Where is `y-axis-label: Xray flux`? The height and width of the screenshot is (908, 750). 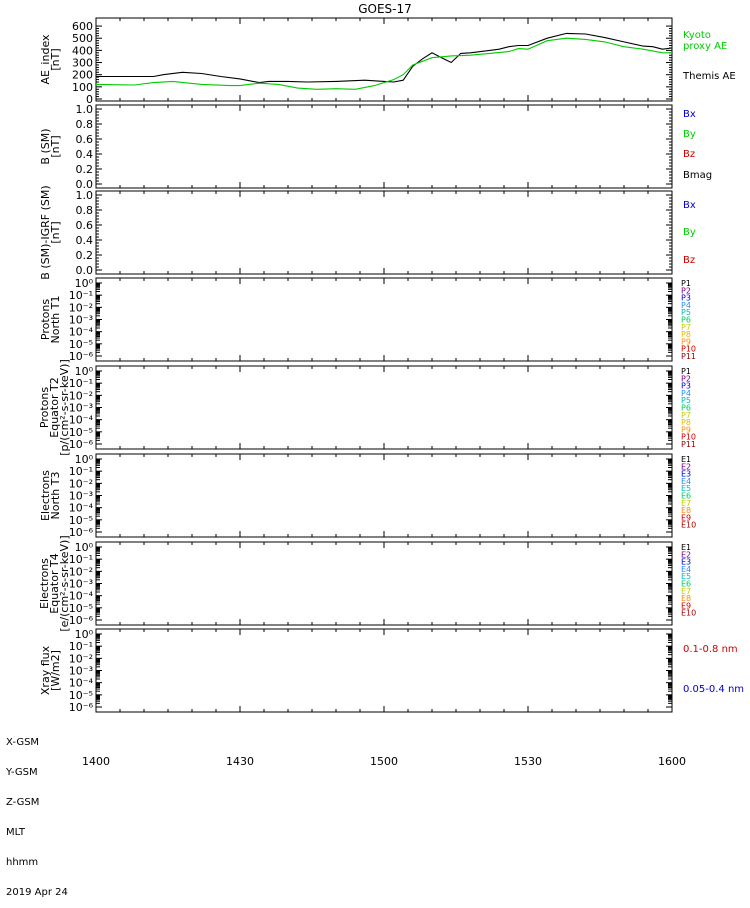
y-axis-label: Xray flux is located at coordinates (45, 670).